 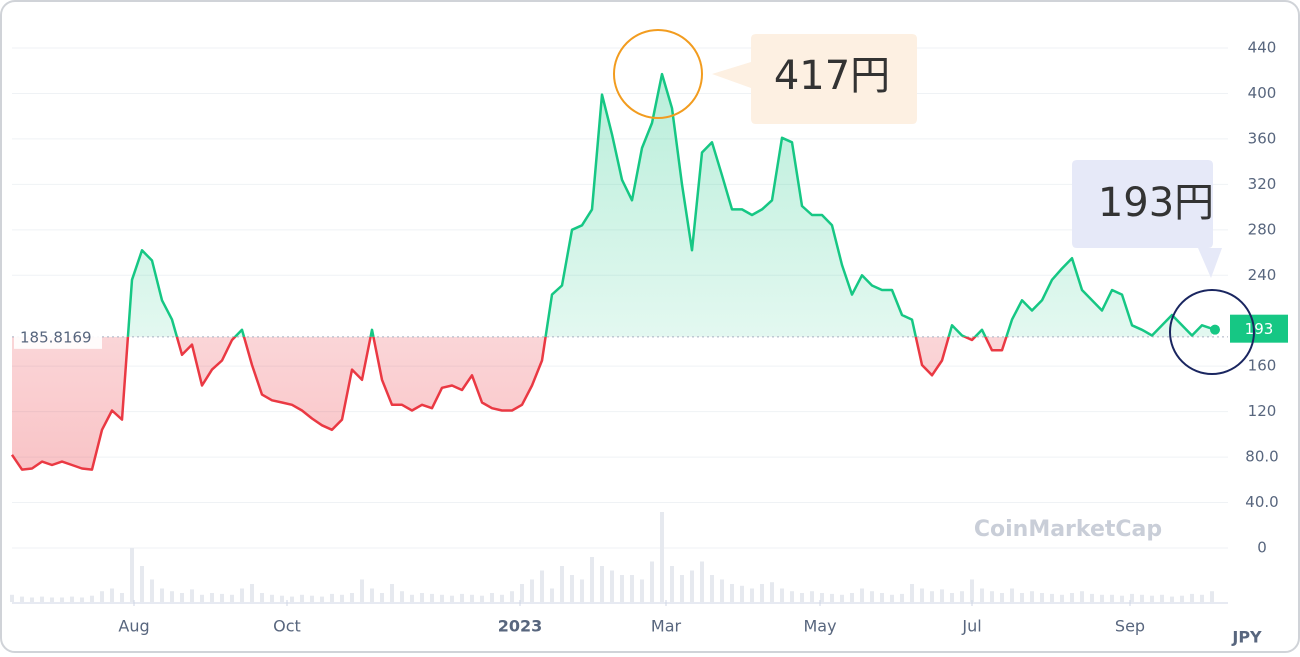 I want to click on x-tick-label: Mar, so click(x=666, y=626).